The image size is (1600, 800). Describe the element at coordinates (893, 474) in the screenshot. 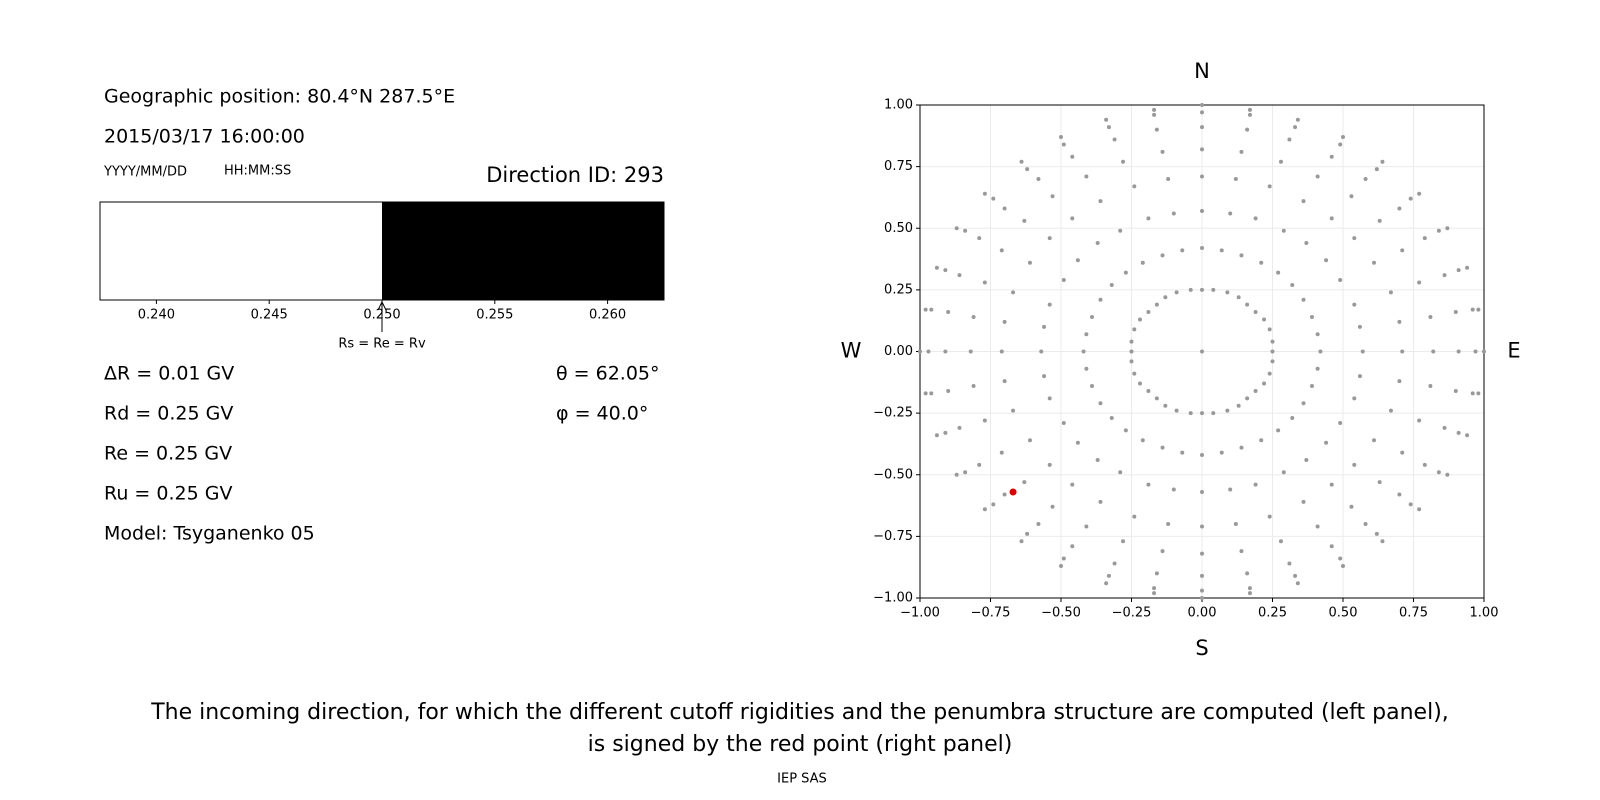

I see `y-tick-label: −0.50` at that location.